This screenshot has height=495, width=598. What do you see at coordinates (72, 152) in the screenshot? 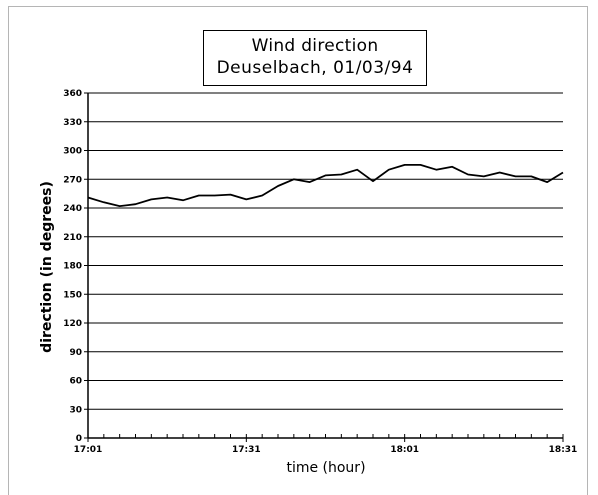
I see `y-tick-label: 300` at bounding box center [72, 152].